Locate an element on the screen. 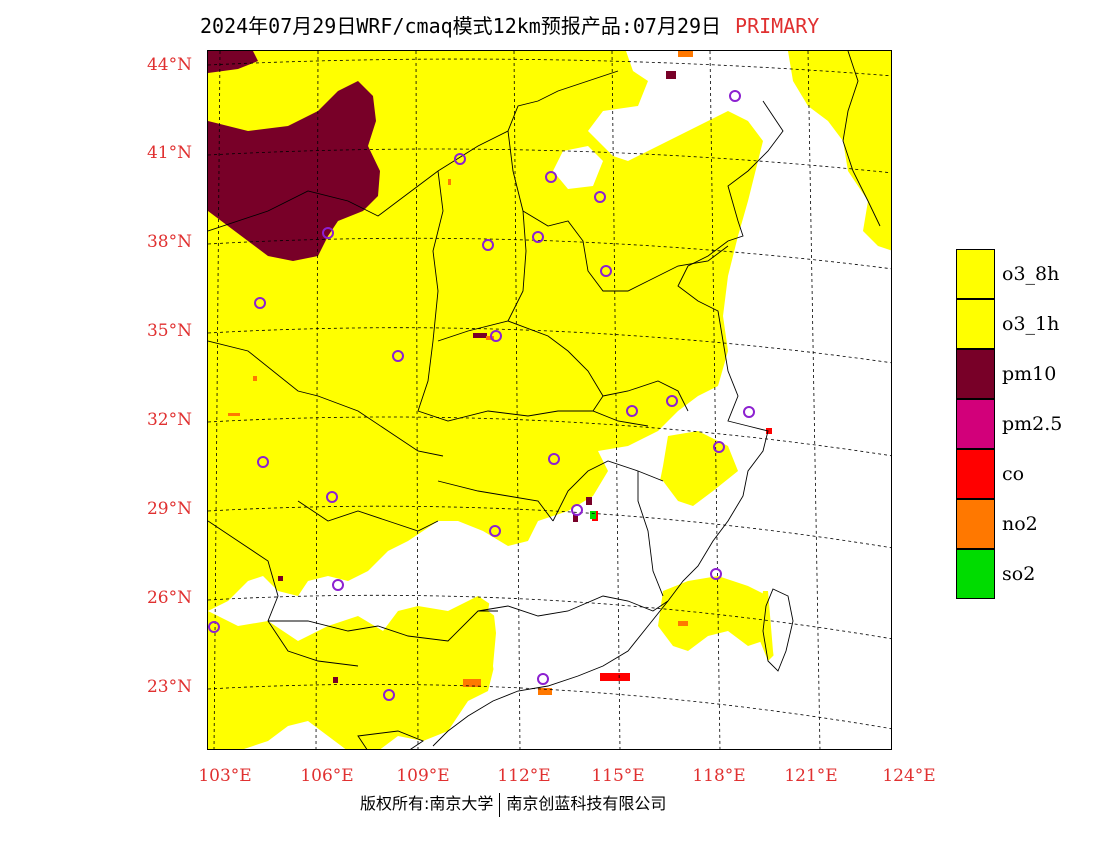 This screenshot has height=850, width=1100. o3-region-fujian is located at coordinates (698, 468).